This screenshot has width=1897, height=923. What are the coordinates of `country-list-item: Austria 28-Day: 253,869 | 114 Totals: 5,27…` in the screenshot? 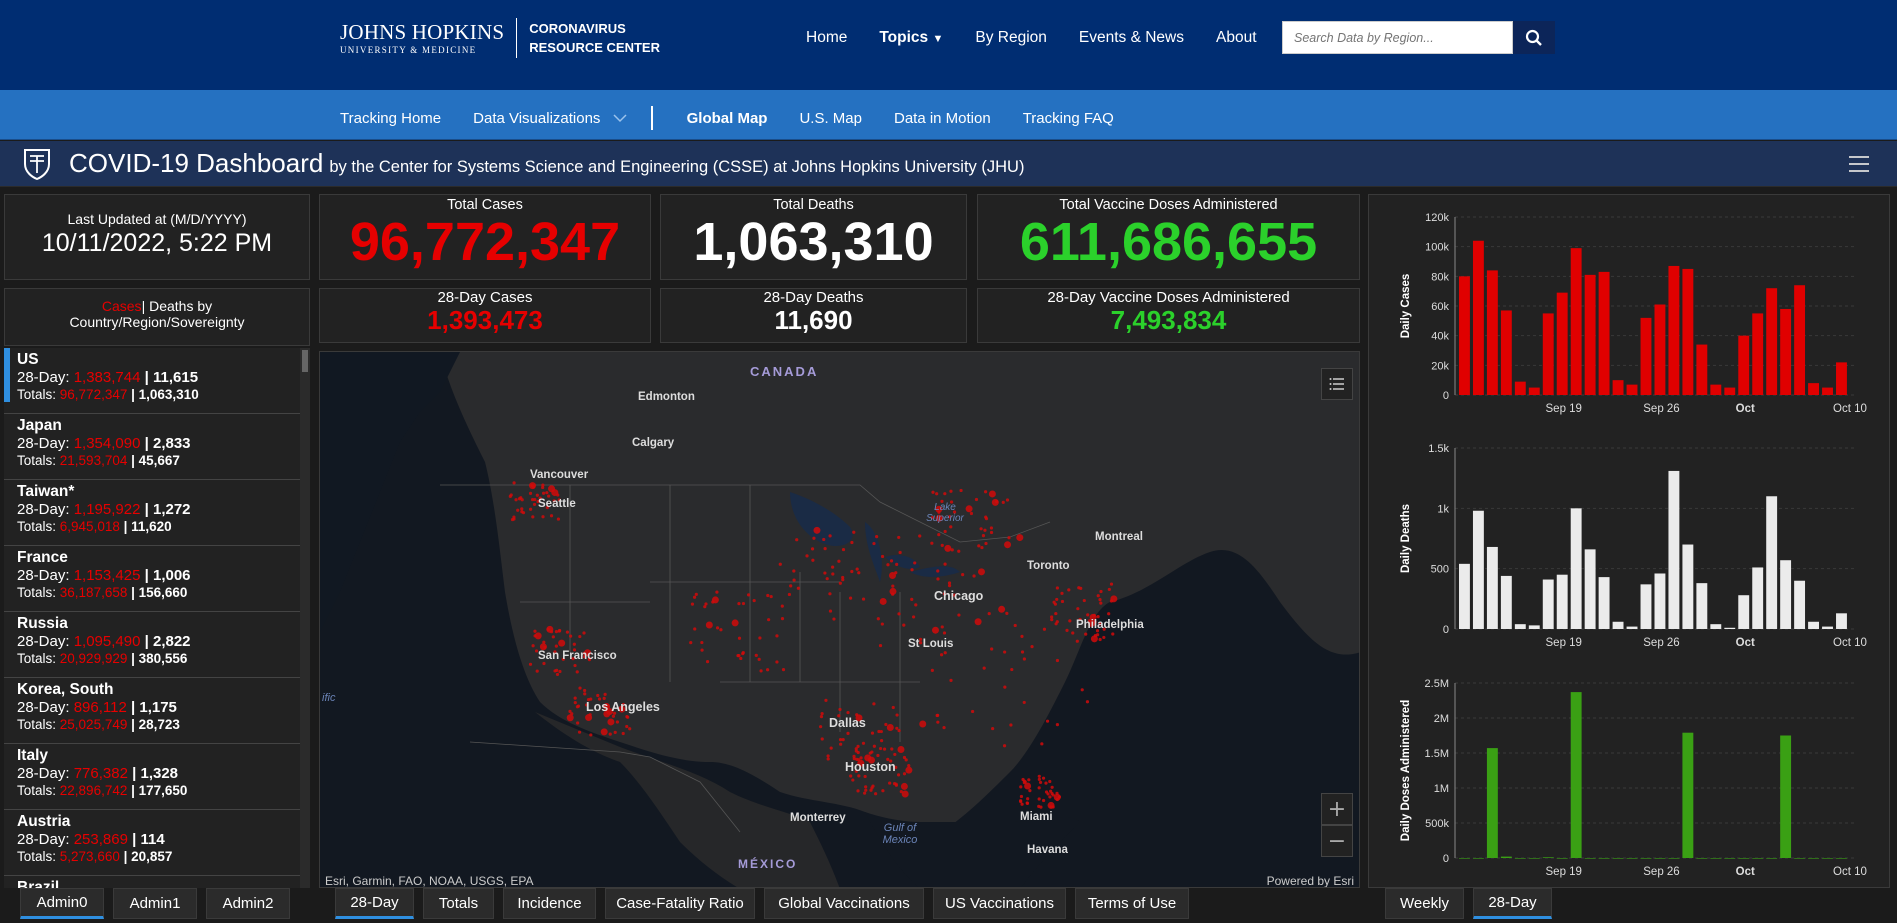 It's located at (157, 843).